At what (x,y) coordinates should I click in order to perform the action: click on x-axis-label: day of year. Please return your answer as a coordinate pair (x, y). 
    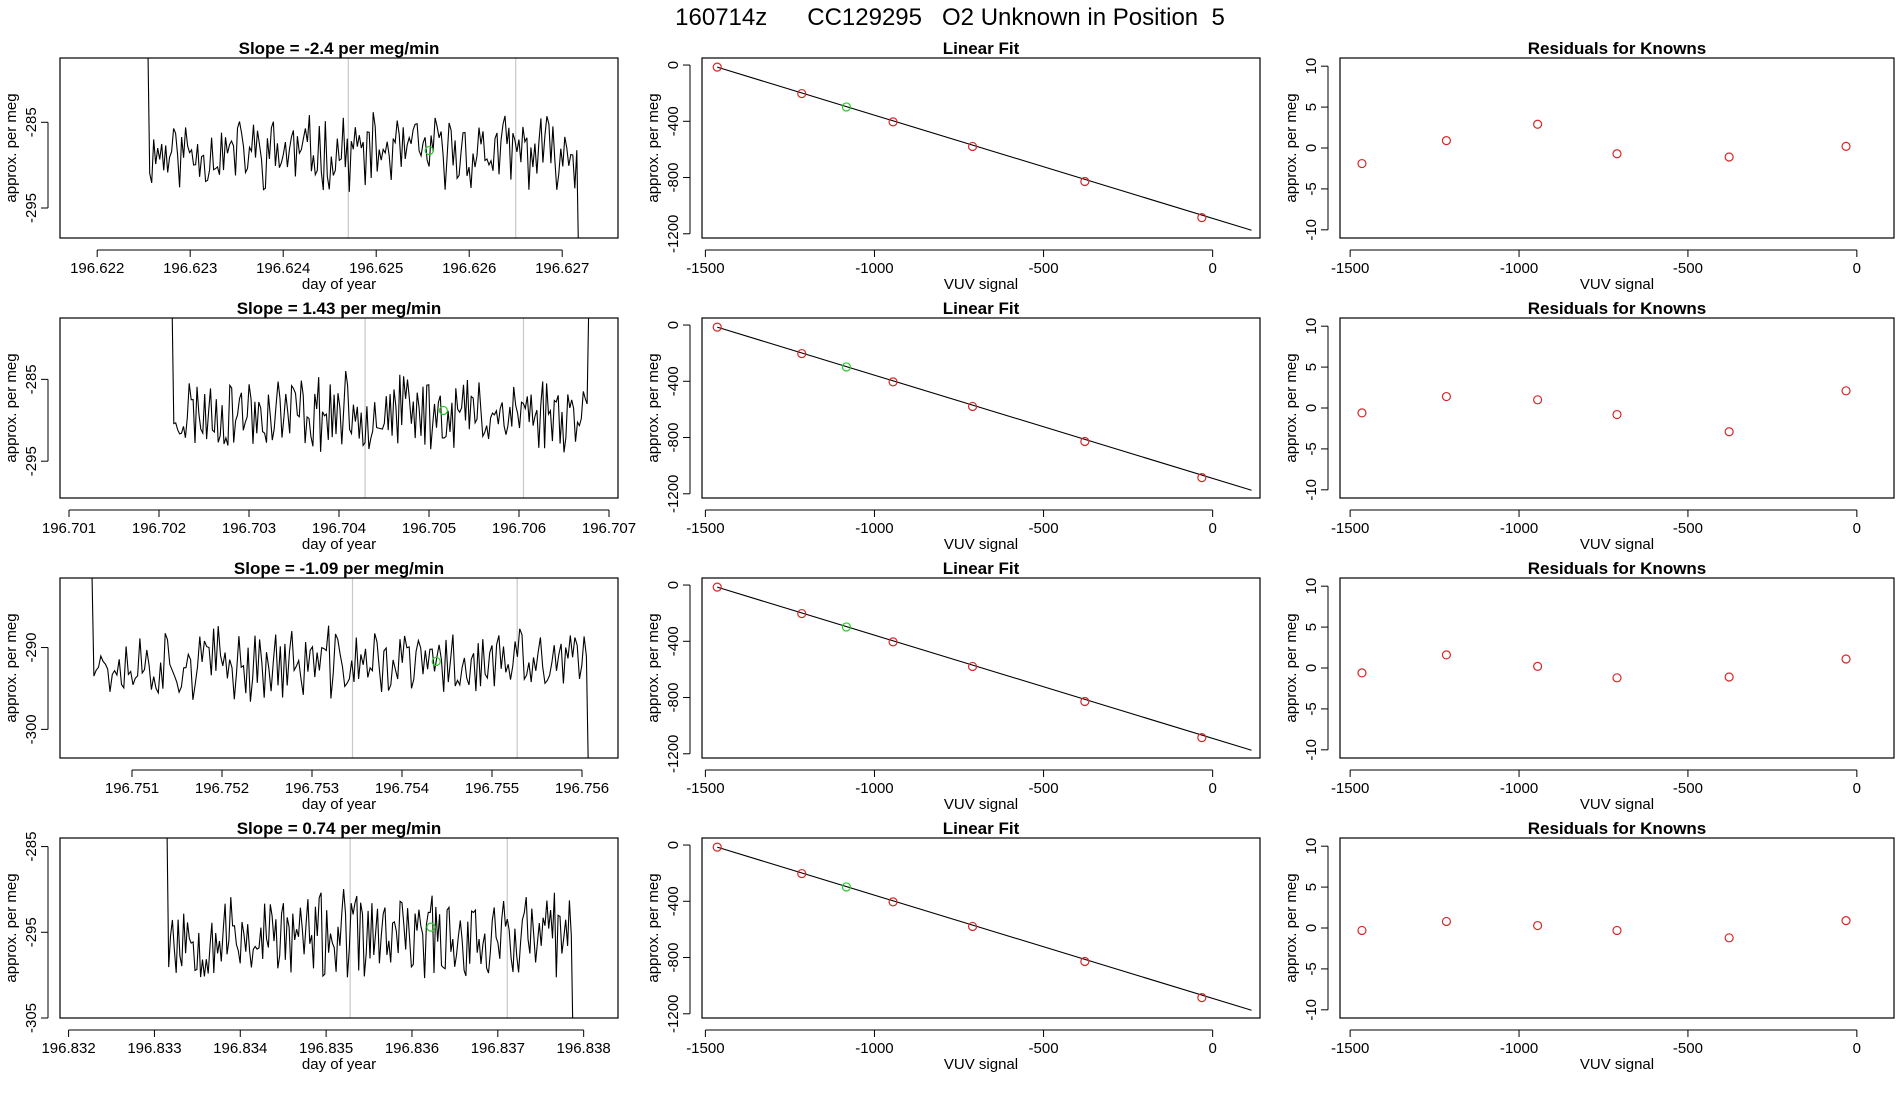
    Looking at the image, I should click on (339, 1064).